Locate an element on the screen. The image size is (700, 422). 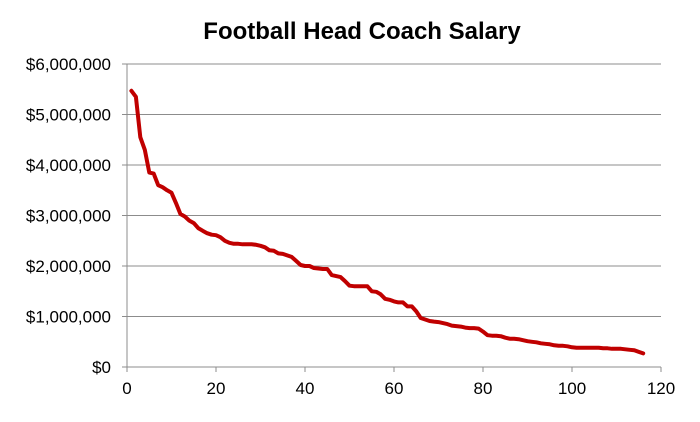
x-tick-label-2: 40 is located at coordinates (305, 388).